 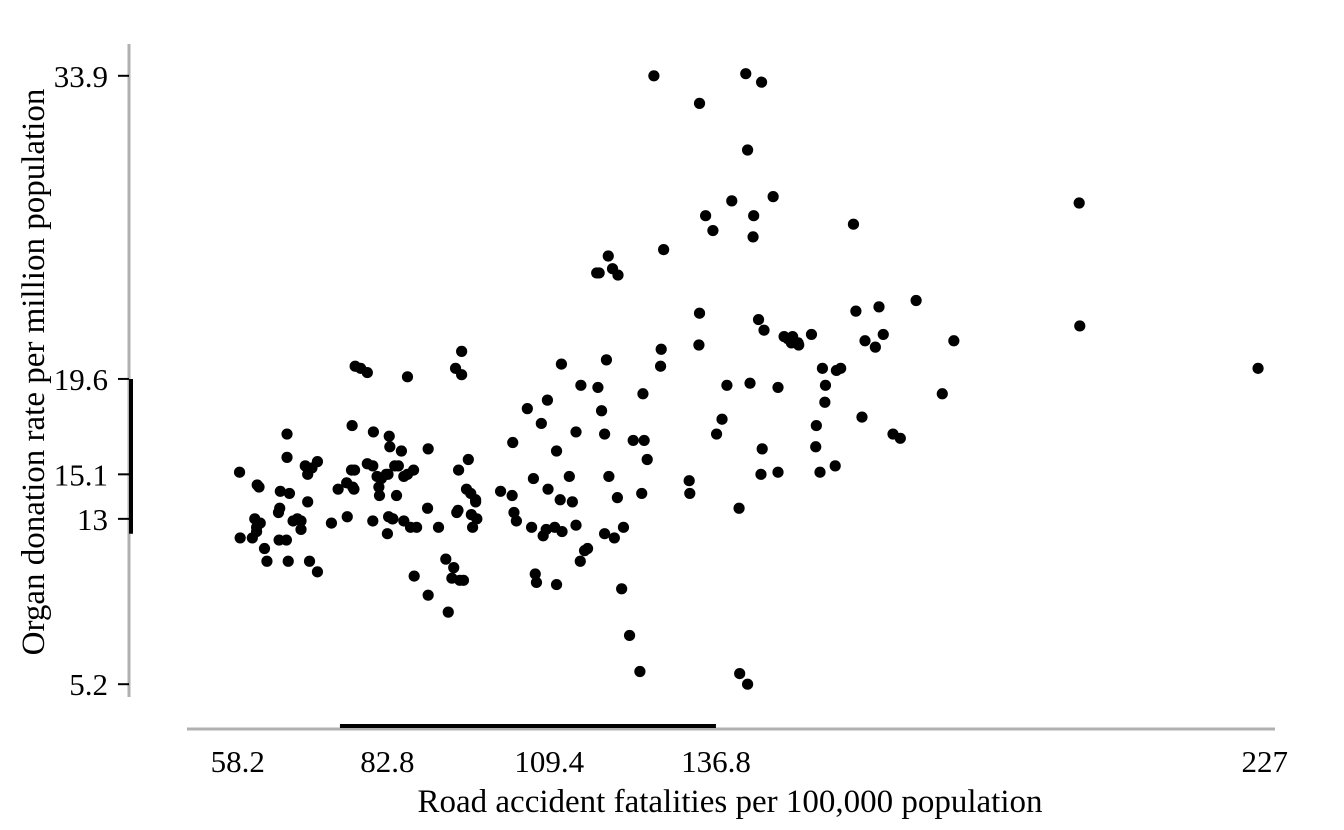 What do you see at coordinates (81, 379) in the screenshot?
I see `y-tick-label: 19.6` at bounding box center [81, 379].